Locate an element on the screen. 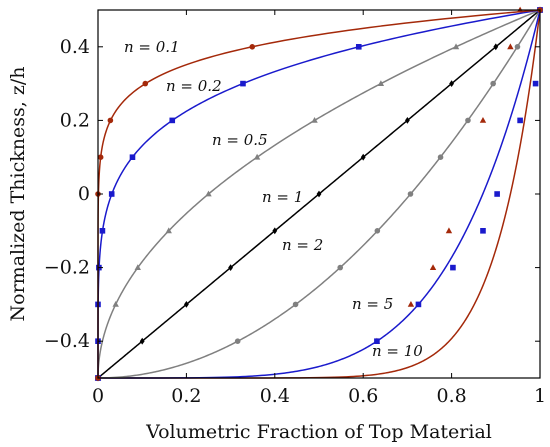  y-tick-label: 0.4 is located at coordinates (75, 47).